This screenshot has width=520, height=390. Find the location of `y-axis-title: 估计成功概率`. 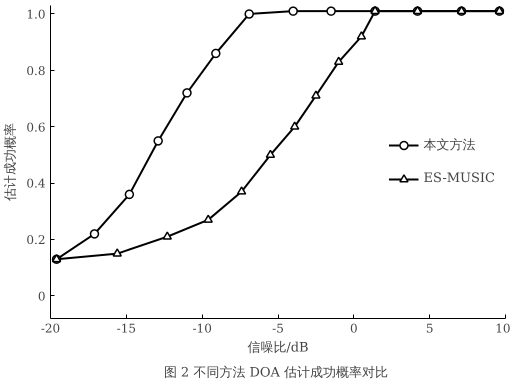

y-axis-title: 估计成功概率 is located at coordinates (10, 162).